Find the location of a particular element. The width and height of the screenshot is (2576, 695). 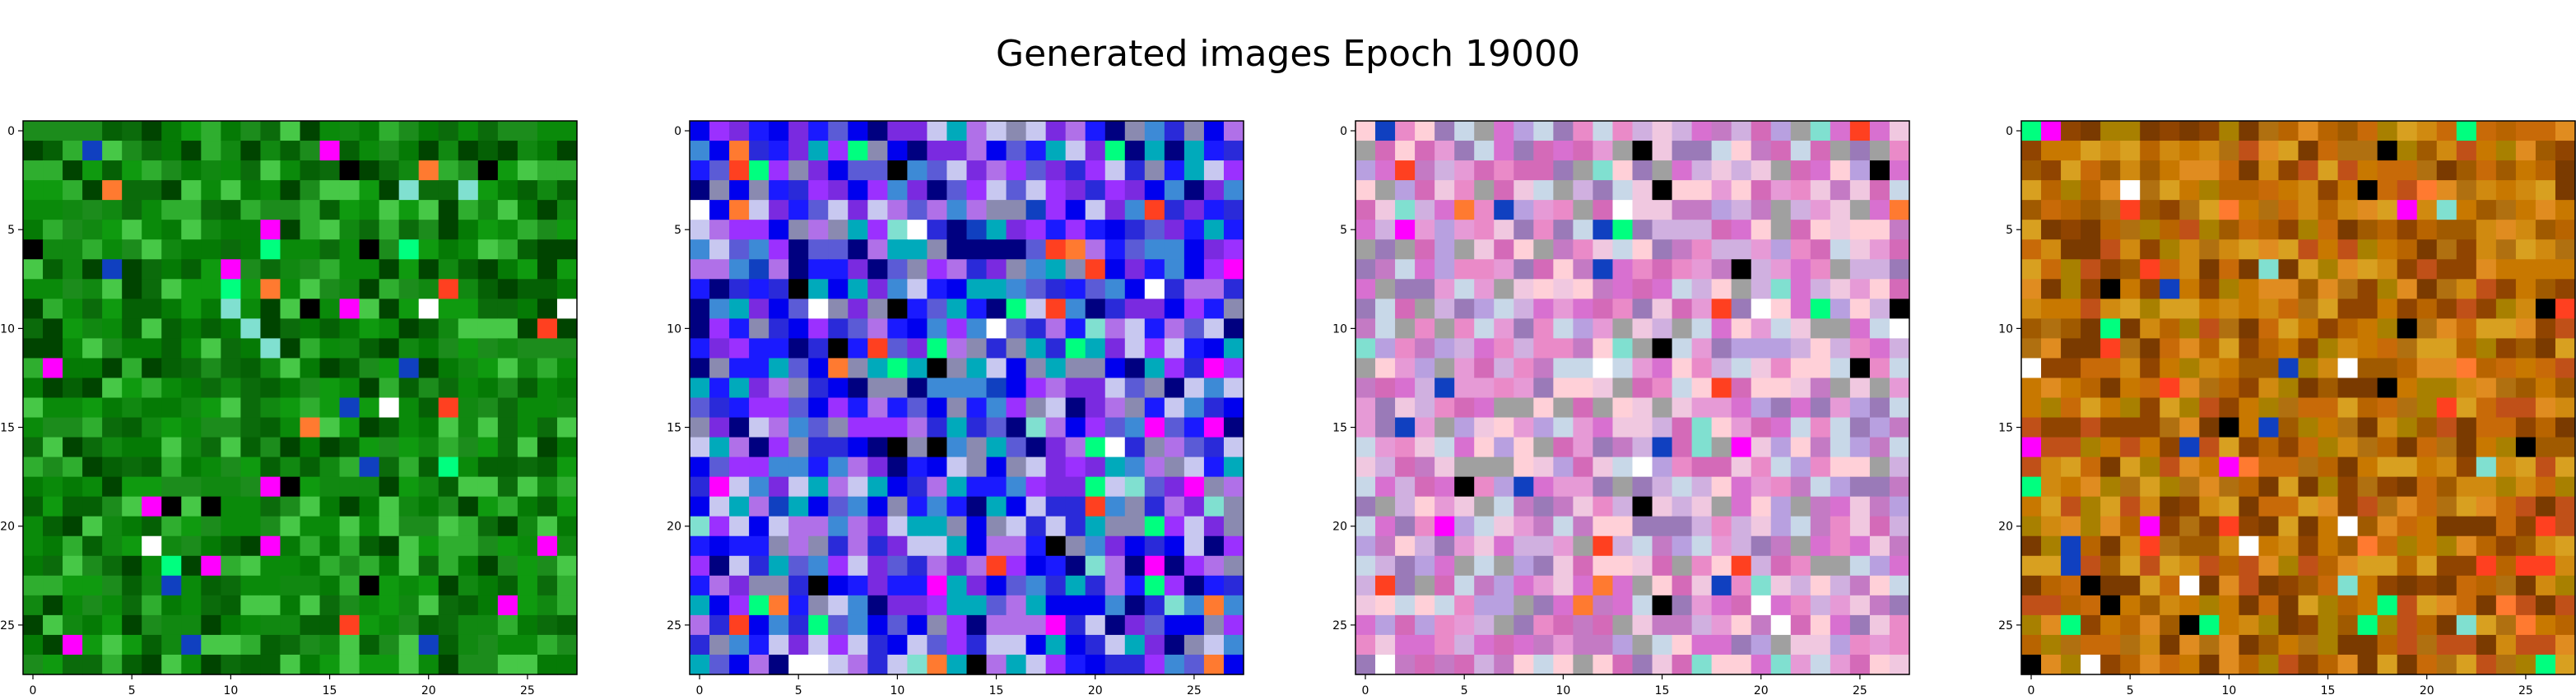

x-tick-label: 15 is located at coordinates (1662, 689).